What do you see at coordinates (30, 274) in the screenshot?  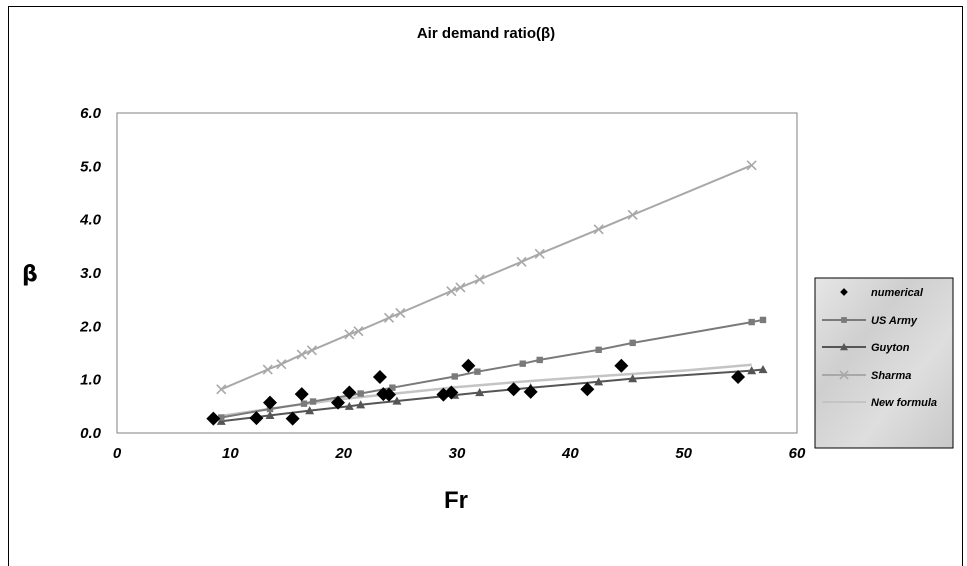 I see `y-axis-label: β` at bounding box center [30, 274].